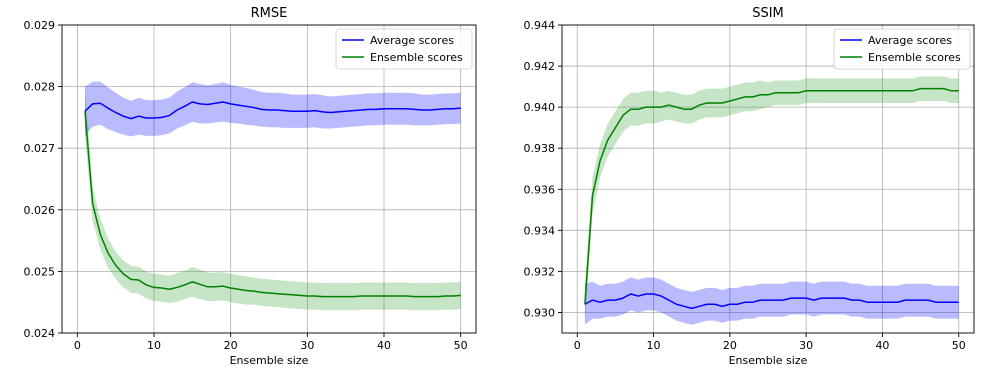  I want to click on y-tick-label: 0.944, so click(540, 25).